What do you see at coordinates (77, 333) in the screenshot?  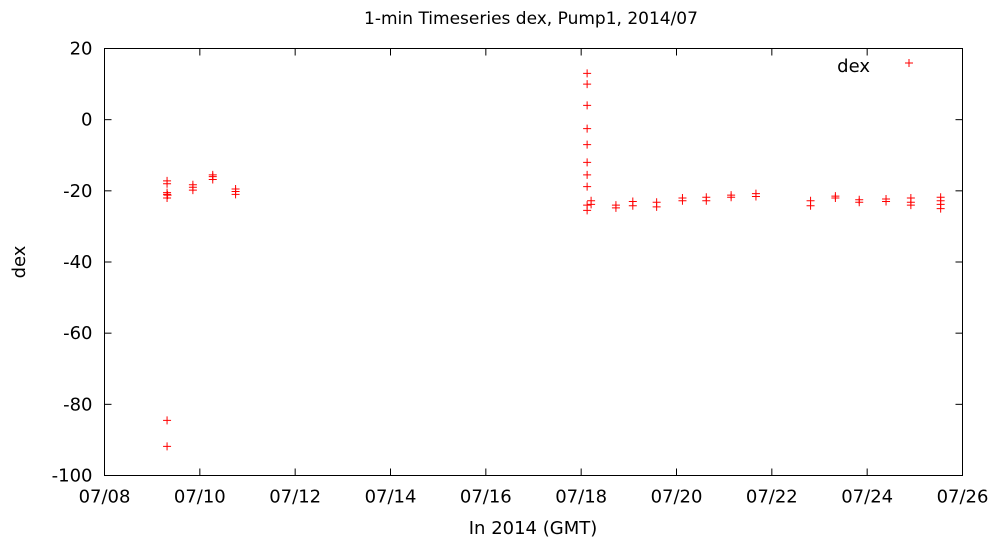 I see `y-tick-label: -60` at bounding box center [77, 333].